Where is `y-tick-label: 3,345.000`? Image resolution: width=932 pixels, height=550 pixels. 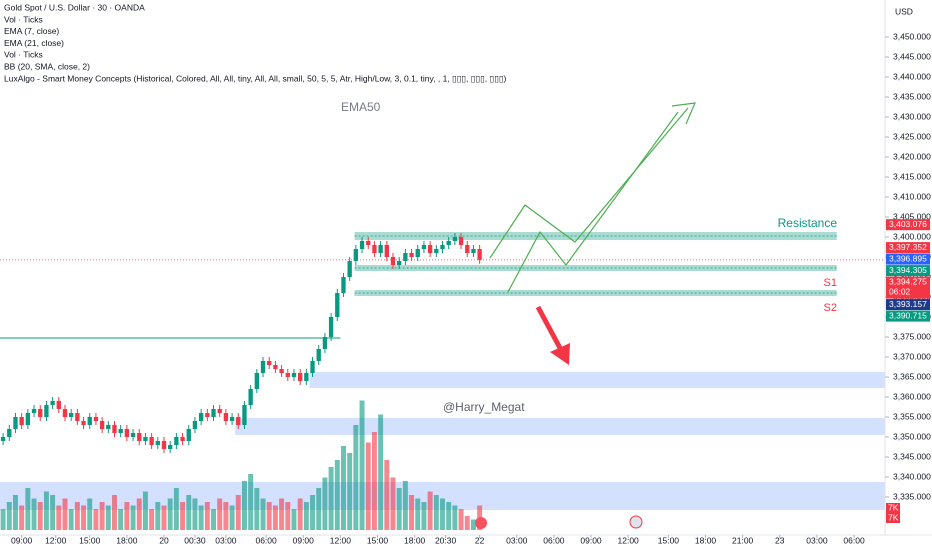 y-tick-label: 3,345.000 is located at coordinates (912, 456).